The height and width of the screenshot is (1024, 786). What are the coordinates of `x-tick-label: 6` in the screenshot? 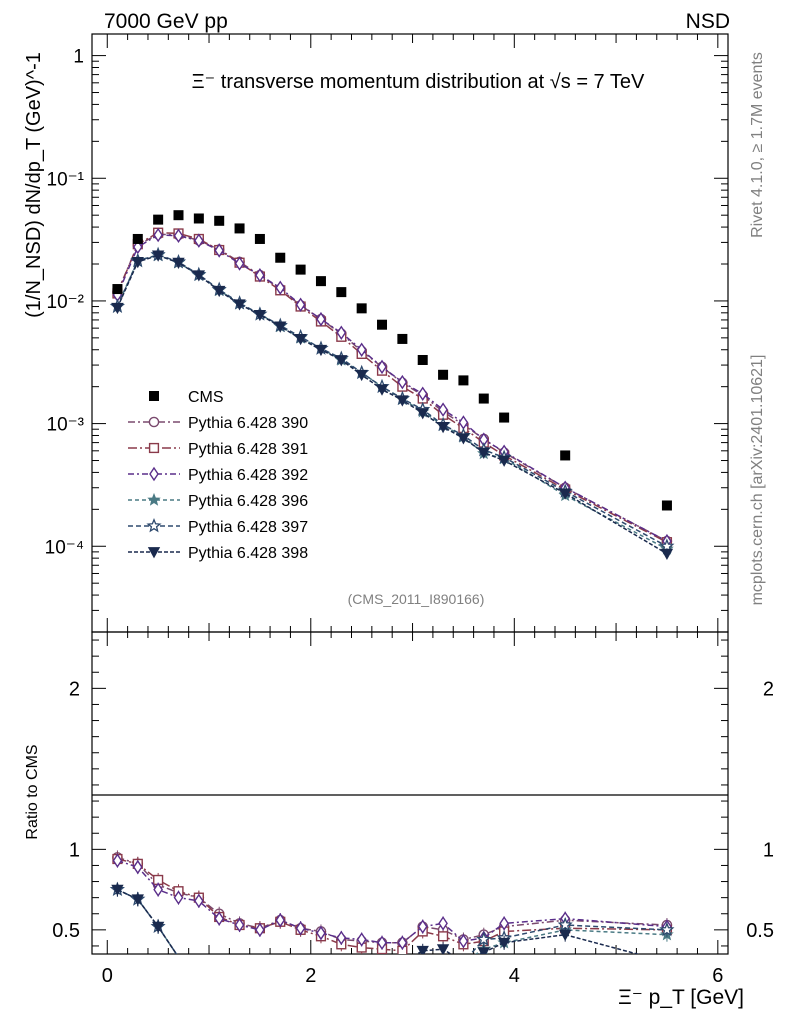 It's located at (717, 976).